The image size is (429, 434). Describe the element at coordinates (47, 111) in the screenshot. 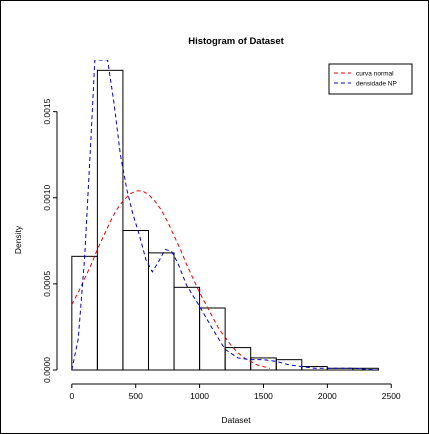

I see `y-tick-label: 0.0015` at that location.